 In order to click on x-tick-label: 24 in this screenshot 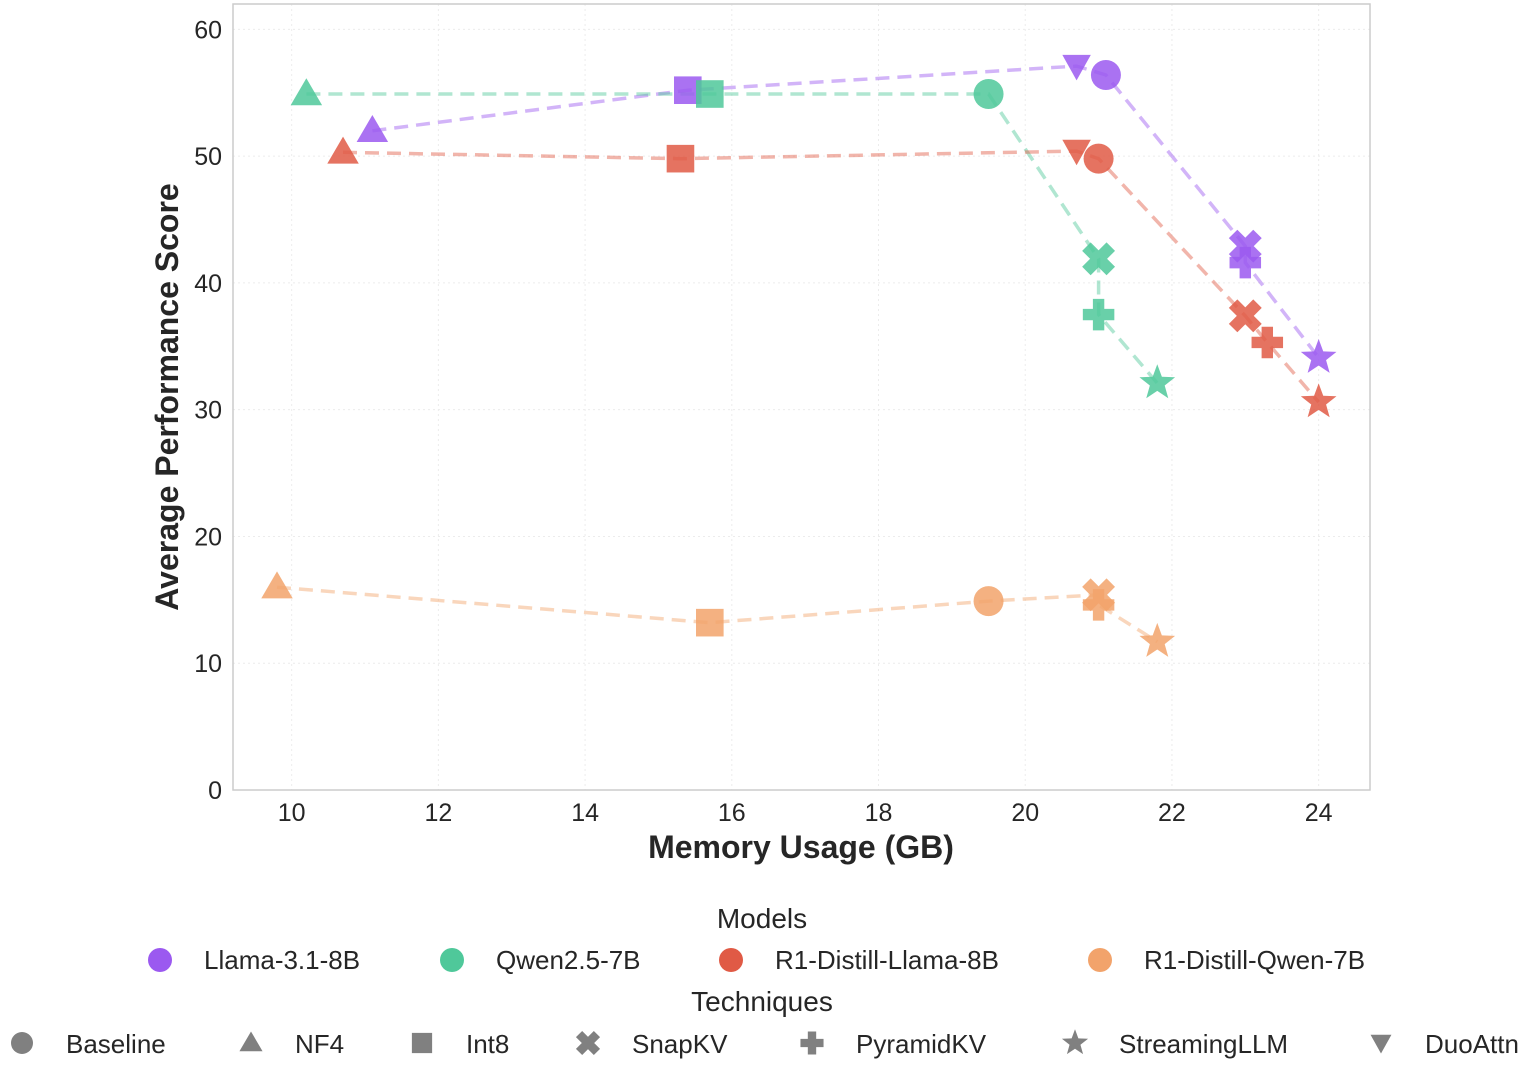, I will do `click(1319, 813)`.